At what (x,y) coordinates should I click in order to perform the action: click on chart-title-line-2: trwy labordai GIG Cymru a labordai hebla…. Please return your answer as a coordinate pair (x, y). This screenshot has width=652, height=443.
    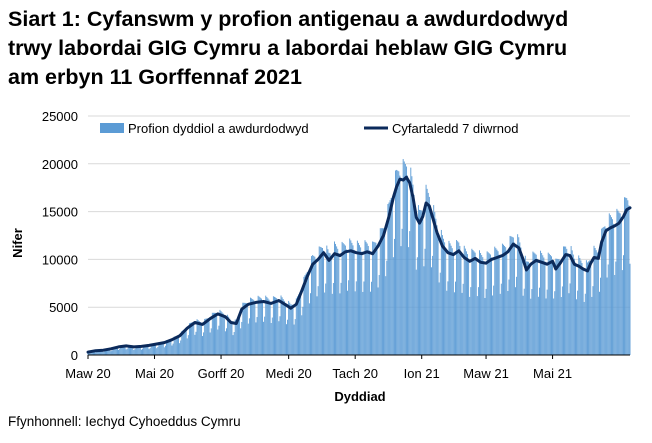
    Looking at the image, I should click on (288, 48).